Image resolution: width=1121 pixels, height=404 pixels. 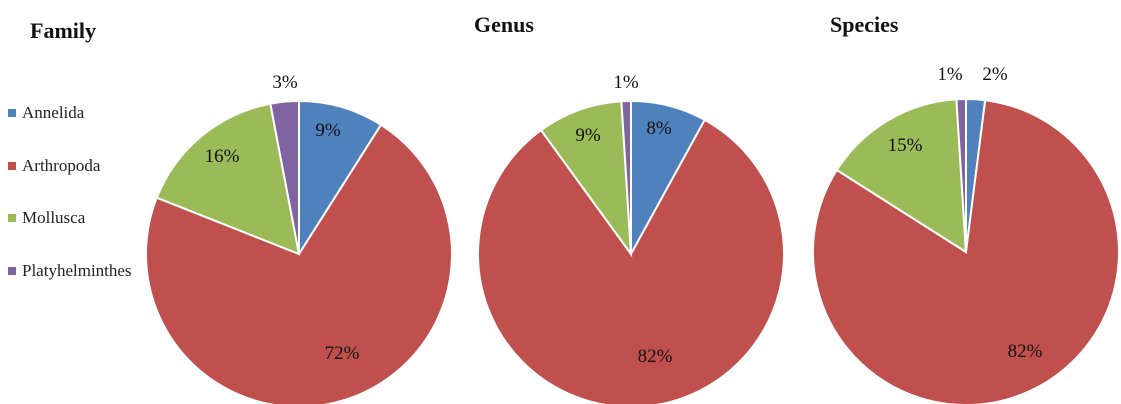 I want to click on data-label-mollusca: 16%, so click(x=222, y=156).